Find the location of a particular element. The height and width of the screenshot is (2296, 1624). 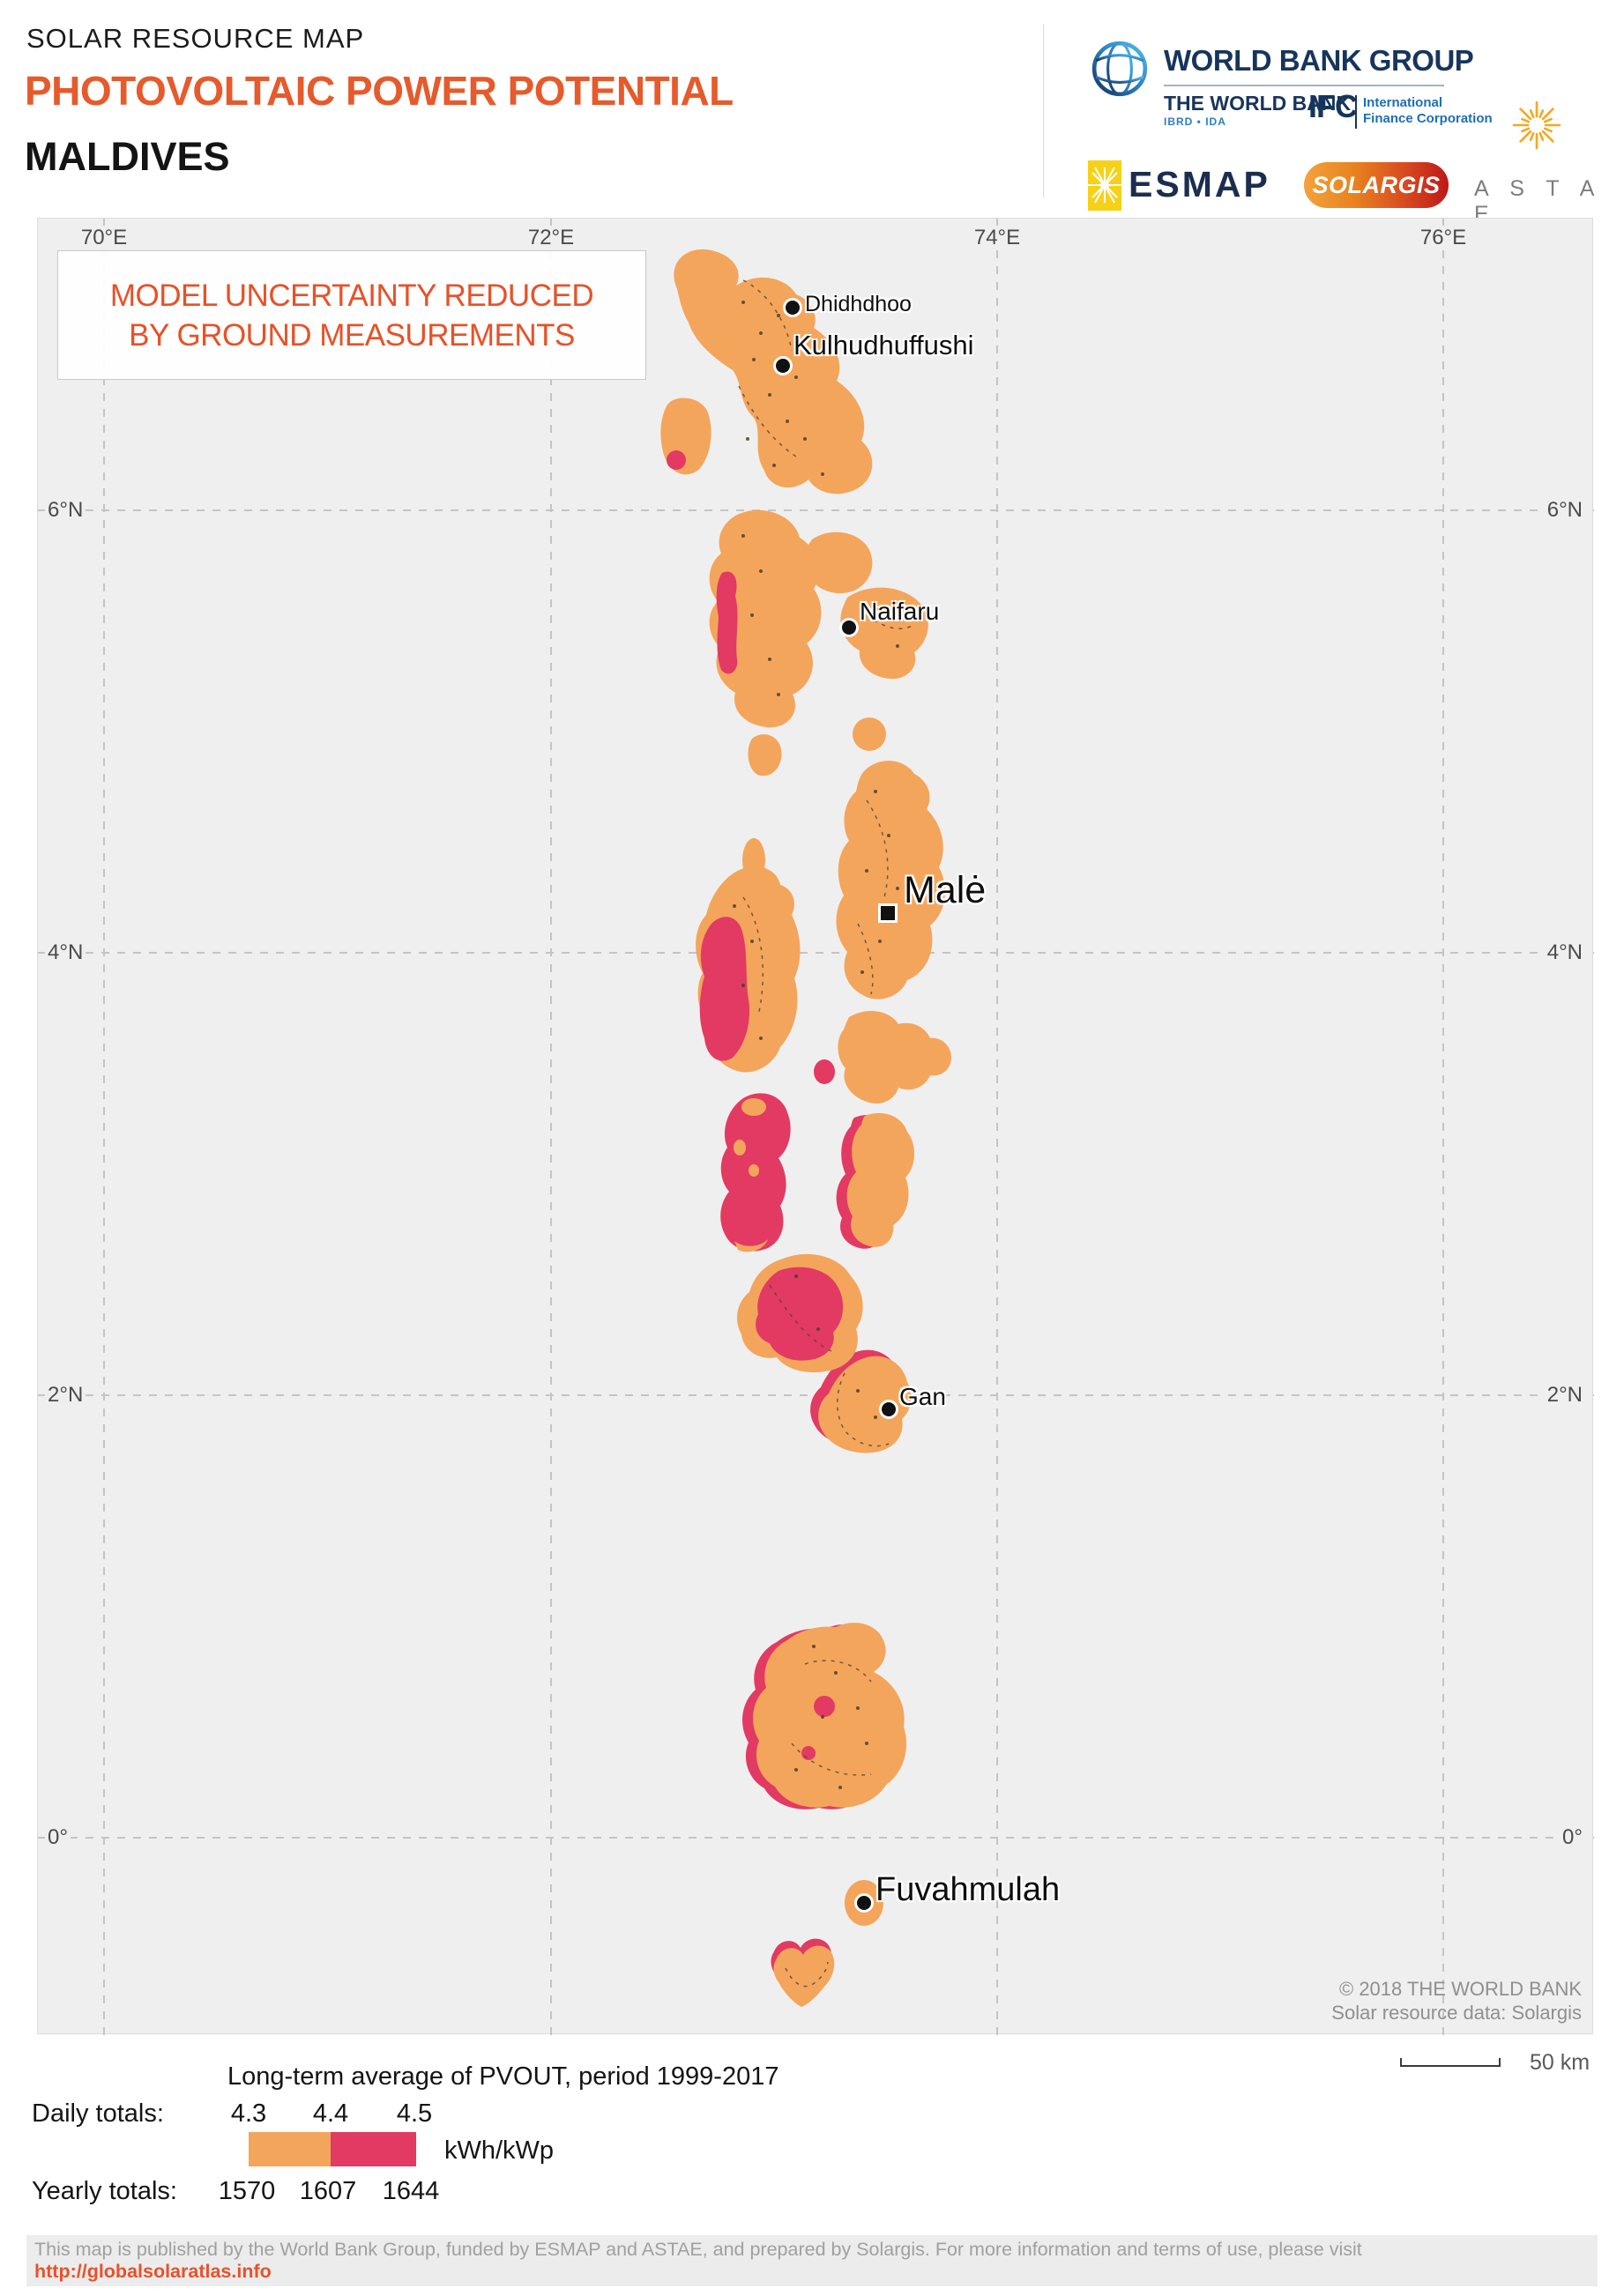

scale-bar-label: 50 km is located at coordinates (1560, 2062).